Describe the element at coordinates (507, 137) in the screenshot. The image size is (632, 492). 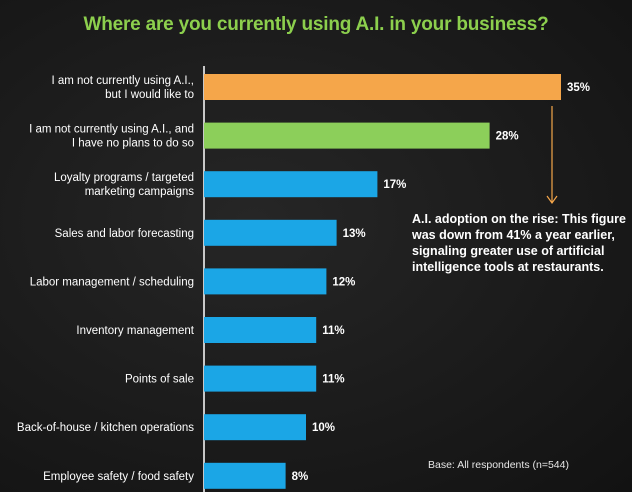
I see `data-label: 28%` at that location.